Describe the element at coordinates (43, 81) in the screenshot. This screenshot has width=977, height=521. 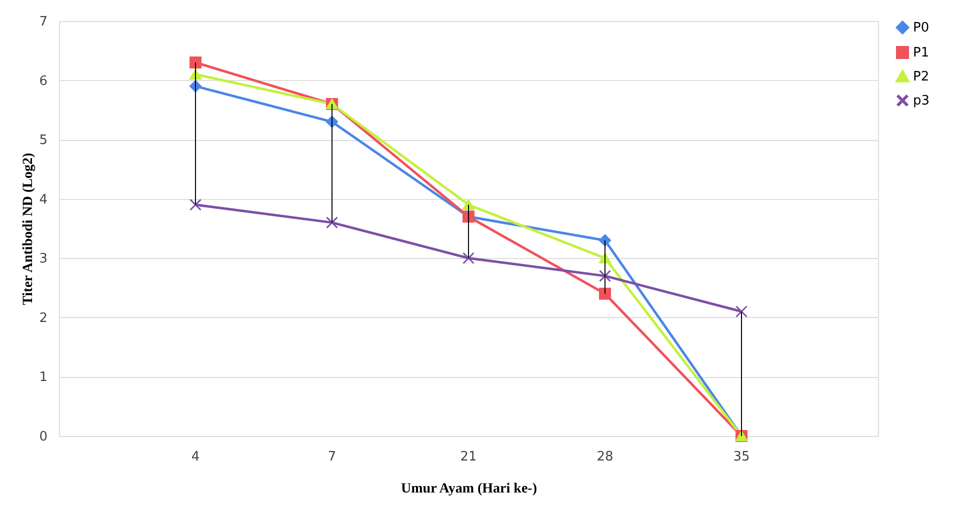
I see `y-tick-label: 6` at that location.